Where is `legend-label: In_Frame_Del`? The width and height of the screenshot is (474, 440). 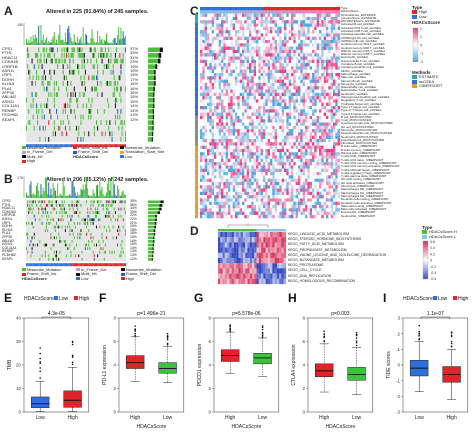 legend-label: In_Frame_Del is located at coordinates (40, 152).